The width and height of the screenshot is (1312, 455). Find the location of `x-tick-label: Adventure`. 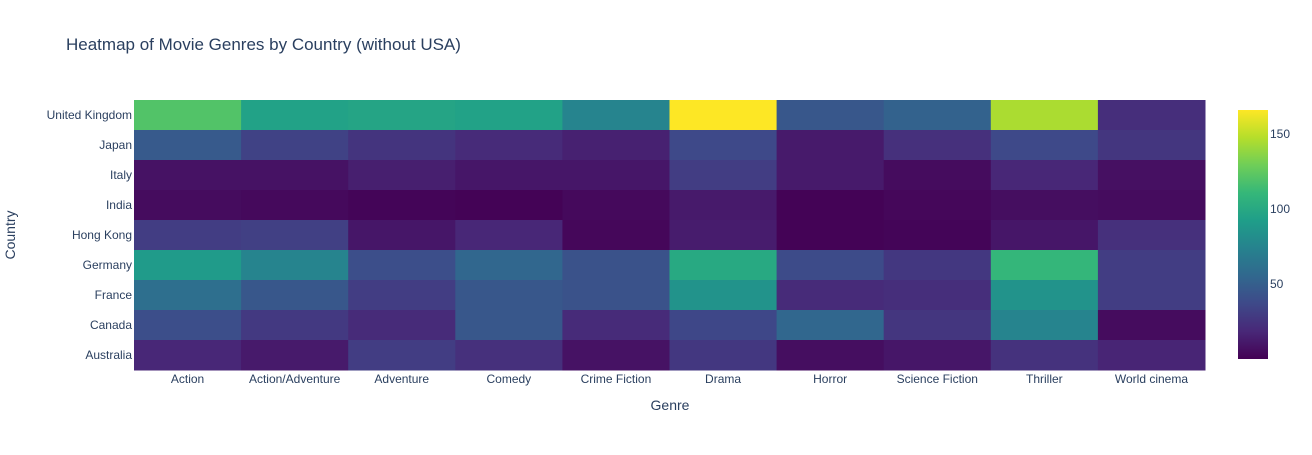

x-tick-label: Adventure is located at coordinates (401, 379).